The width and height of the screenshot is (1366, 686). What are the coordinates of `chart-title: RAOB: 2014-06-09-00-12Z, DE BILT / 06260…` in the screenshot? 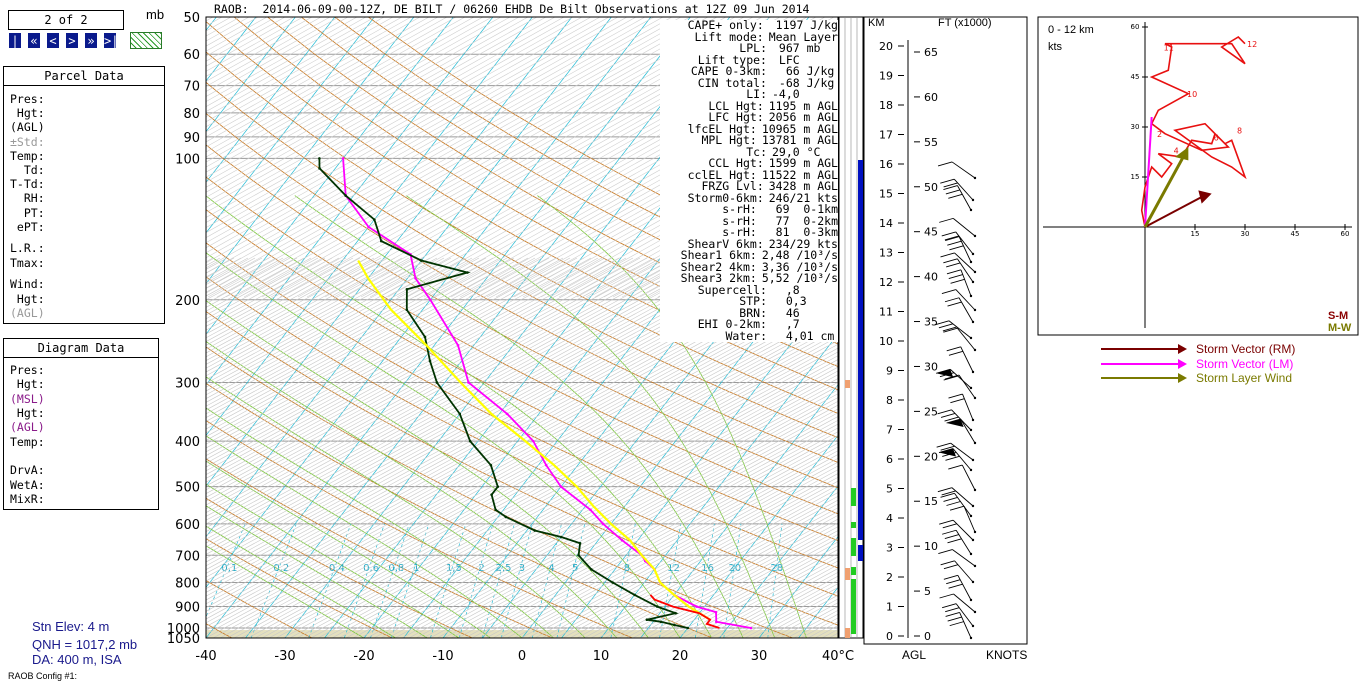 It's located at (512, 9).